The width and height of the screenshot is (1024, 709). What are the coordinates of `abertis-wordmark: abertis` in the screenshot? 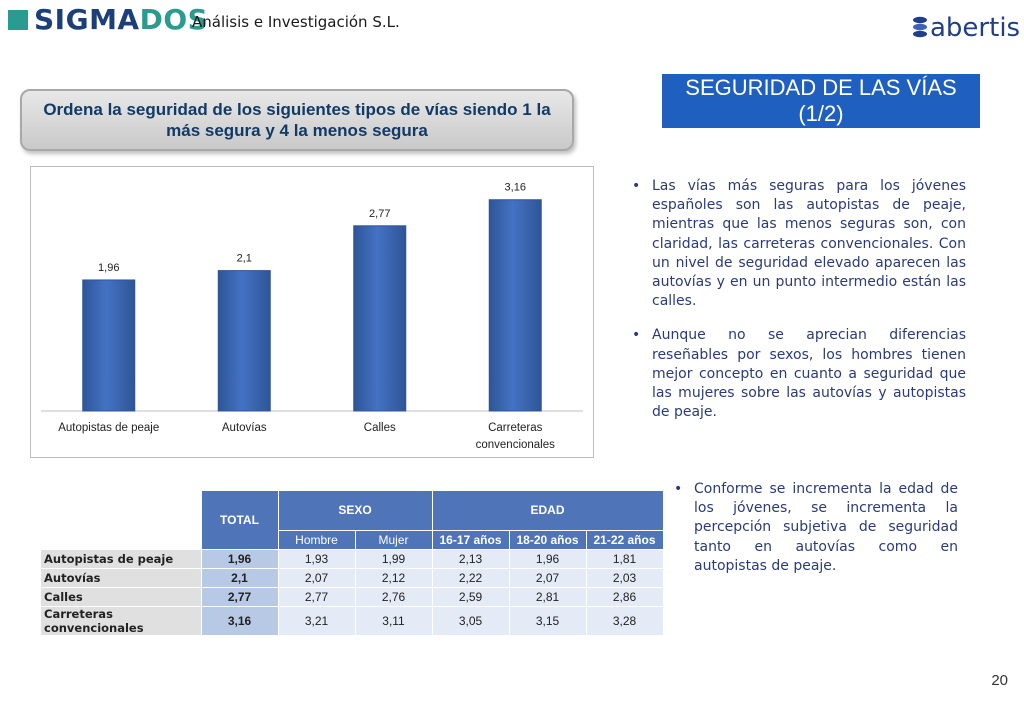 It's located at (975, 28).